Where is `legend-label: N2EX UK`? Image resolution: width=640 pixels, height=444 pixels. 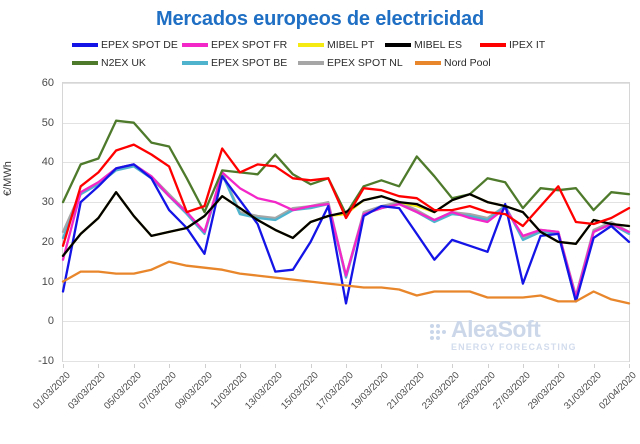
legend-label: N2EX UK is located at coordinates (123, 63).